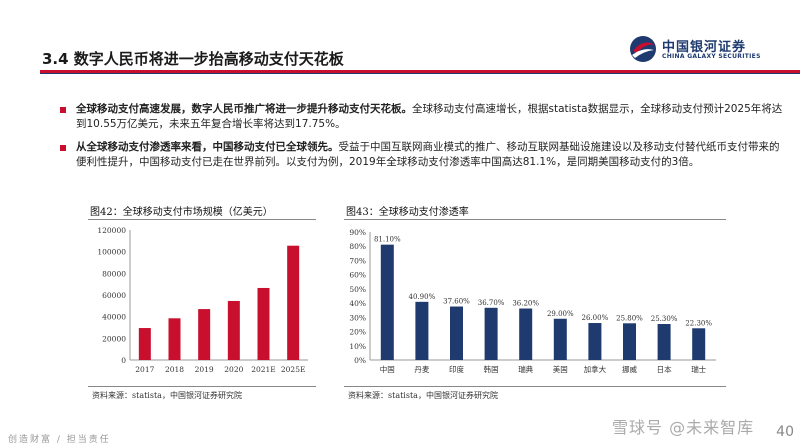 This screenshot has height=448, width=800. What do you see at coordinates (560, 314) in the screenshot?
I see `data-label: 29.00%` at bounding box center [560, 314].